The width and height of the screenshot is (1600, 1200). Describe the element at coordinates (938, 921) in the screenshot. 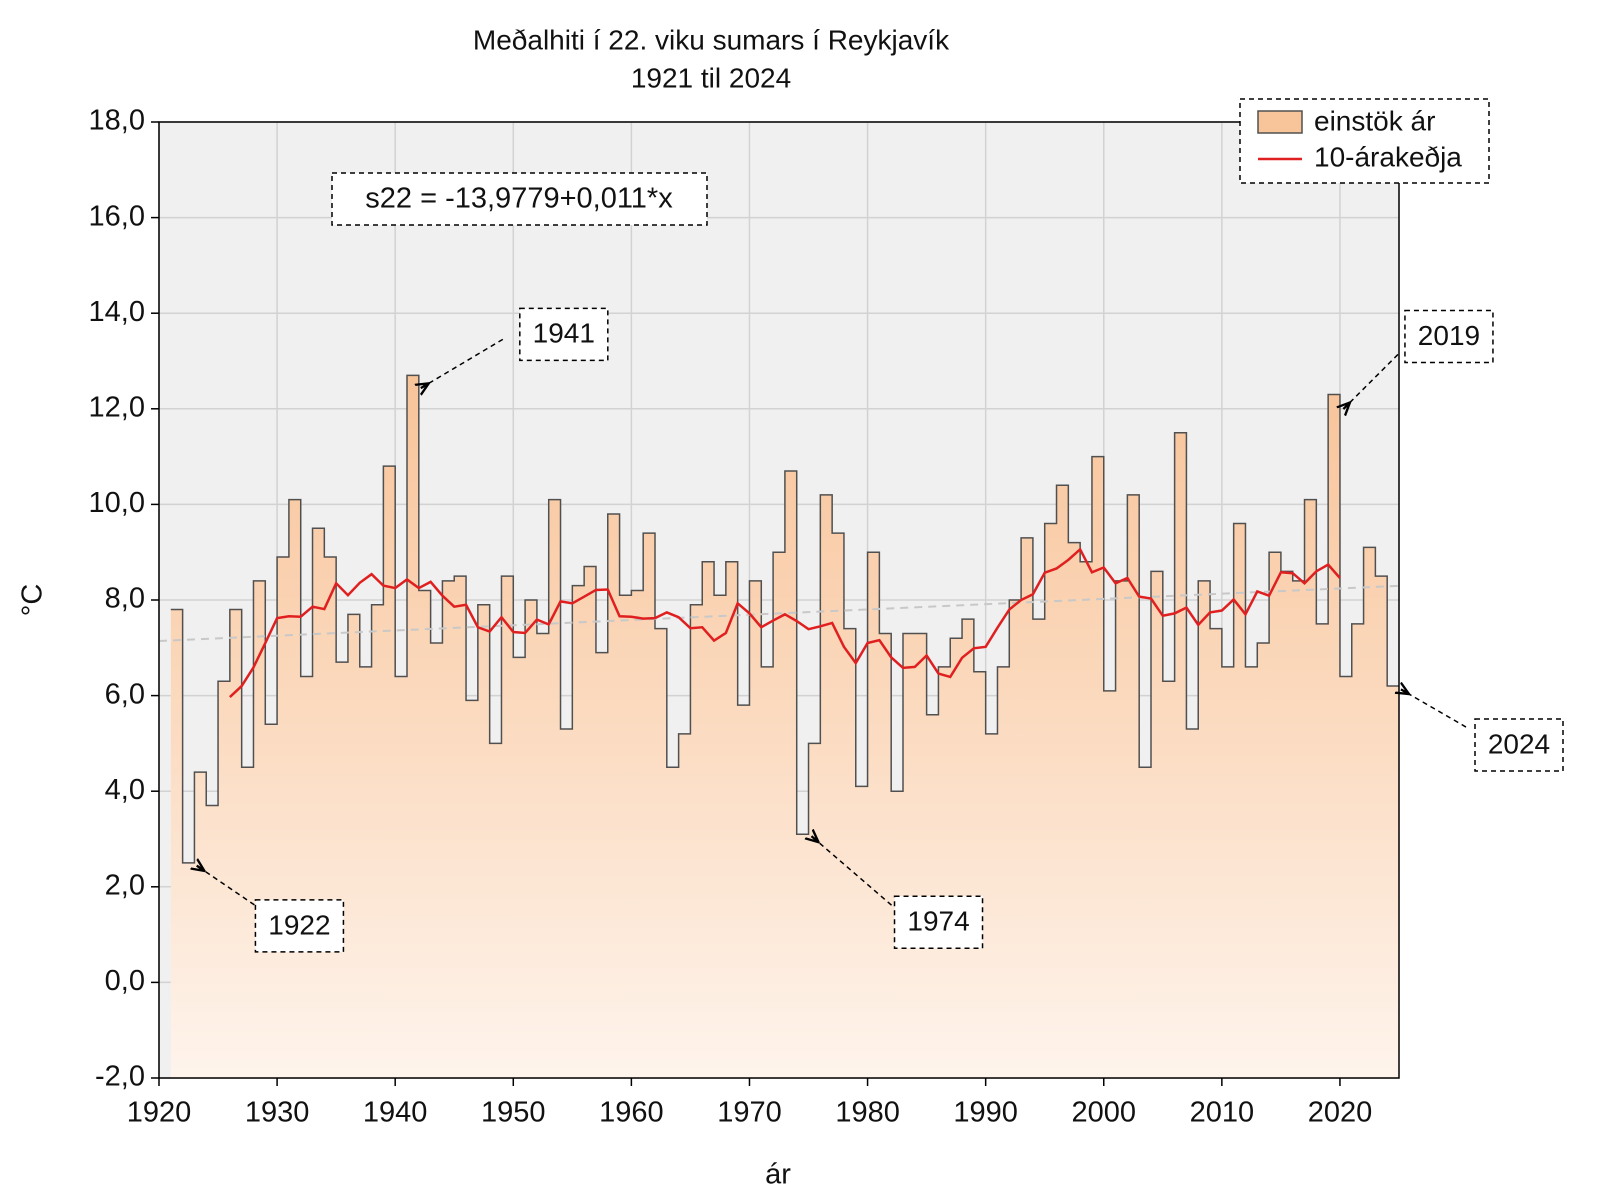

I see `annotation-label: 1974` at that location.